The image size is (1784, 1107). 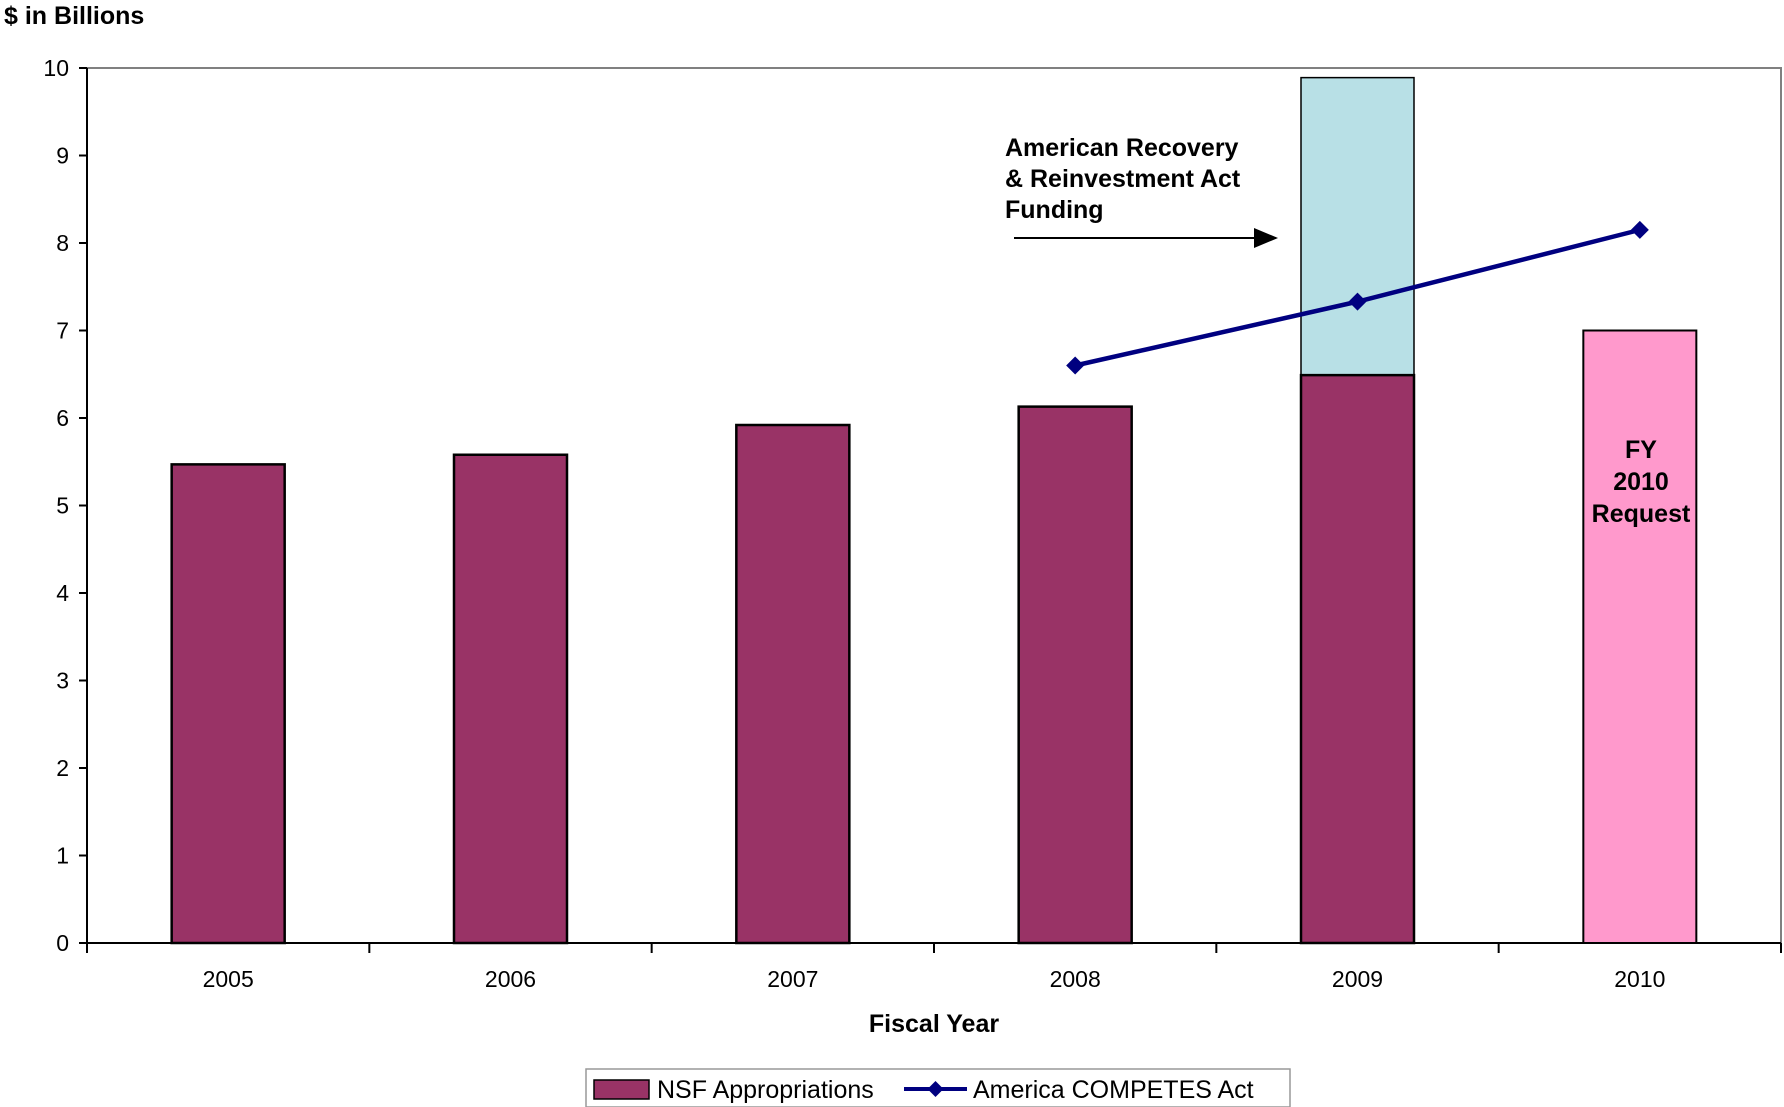 I want to click on y-tick-label: 1, so click(x=62, y=856).